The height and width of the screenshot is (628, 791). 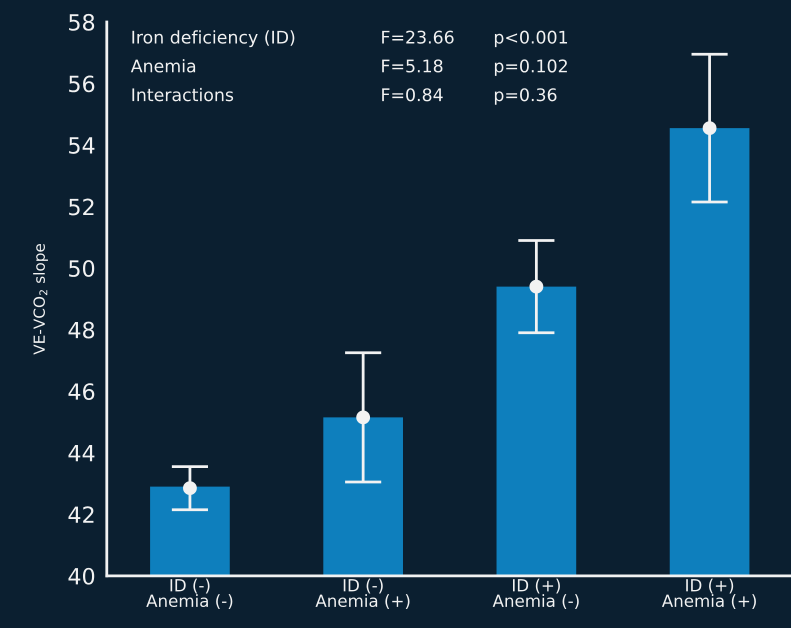 What do you see at coordinates (81, 83) in the screenshot?
I see `y-tick-label: 56` at bounding box center [81, 83].